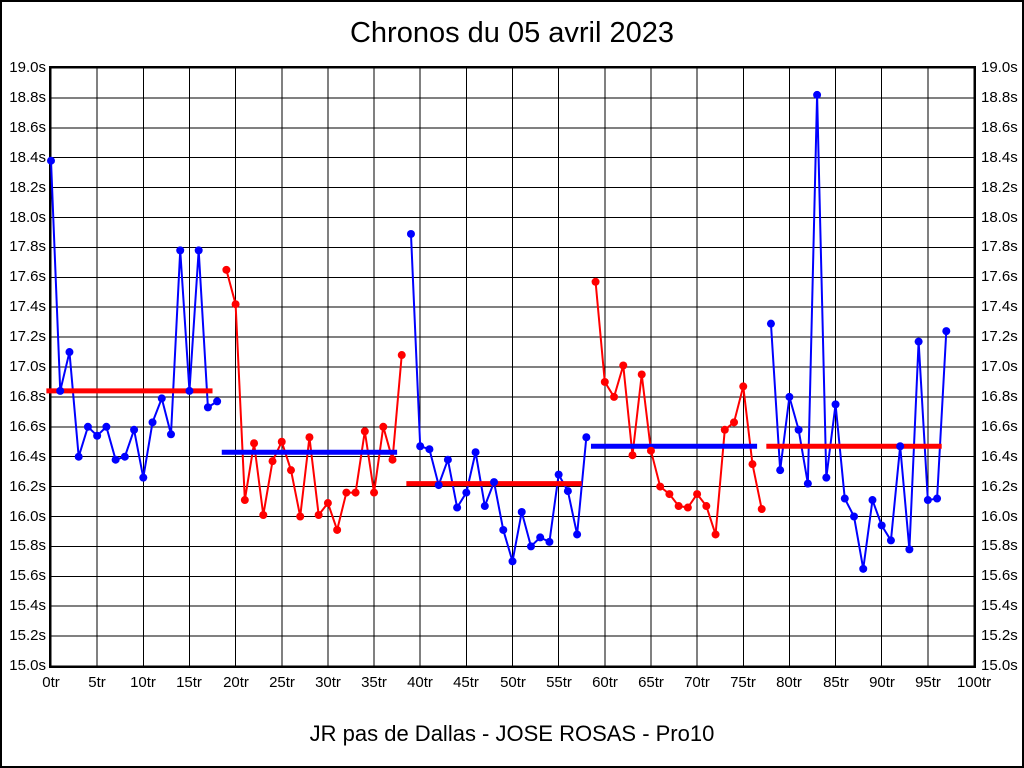 The height and width of the screenshot is (768, 1024). What do you see at coordinates (999, 187) in the screenshot?
I see `y-axis-label-right: 18.2s` at bounding box center [999, 187].